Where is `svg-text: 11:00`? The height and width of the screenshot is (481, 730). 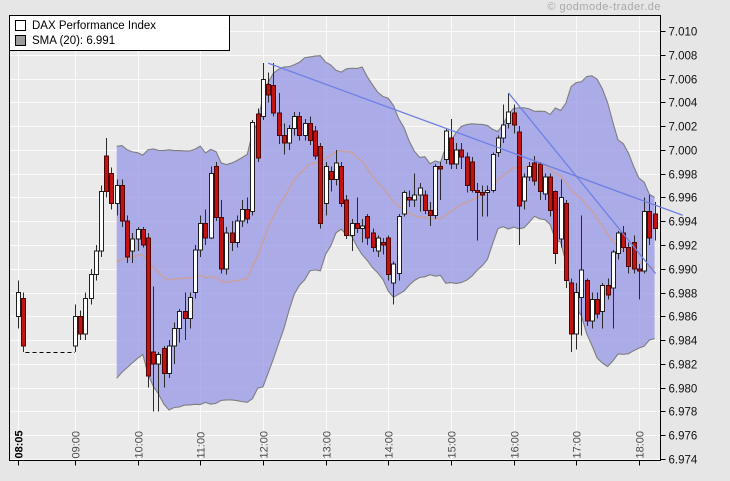
svg-text: 11:00 is located at coordinates (202, 445).